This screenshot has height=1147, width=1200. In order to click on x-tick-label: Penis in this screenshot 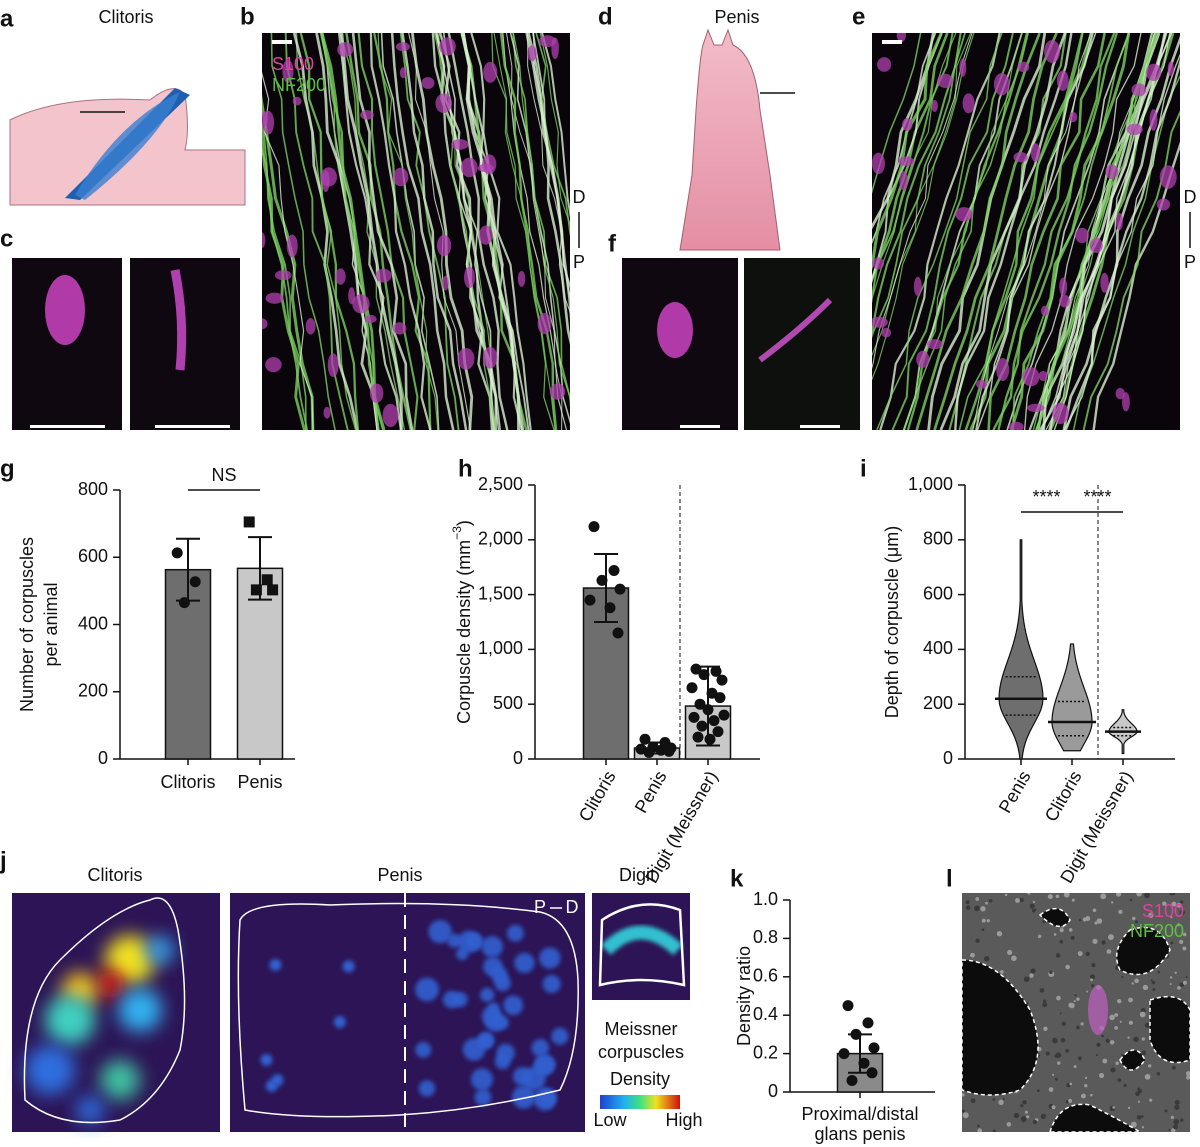, I will do `click(651, 791)`.